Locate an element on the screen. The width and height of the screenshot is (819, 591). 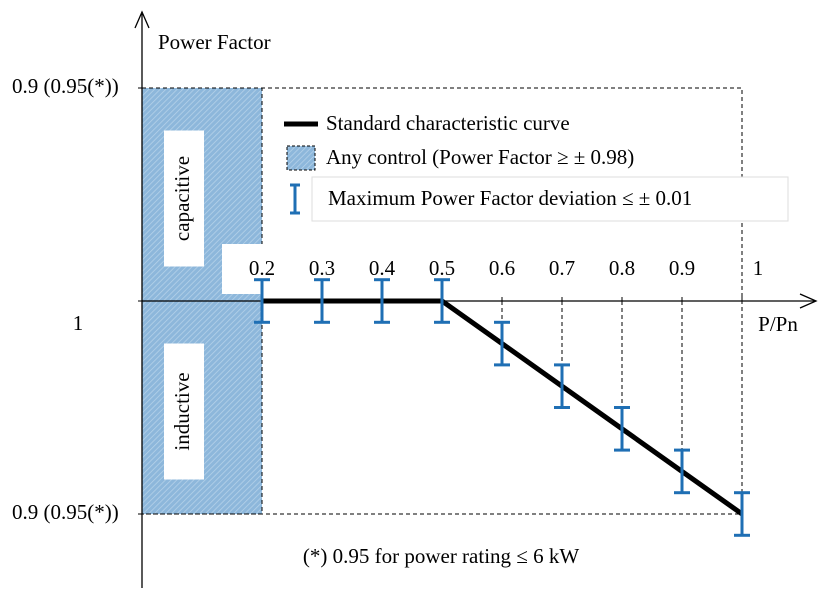
legend-label: Any control (Power Factor ≥ ± 0.98) is located at coordinates (480, 157).